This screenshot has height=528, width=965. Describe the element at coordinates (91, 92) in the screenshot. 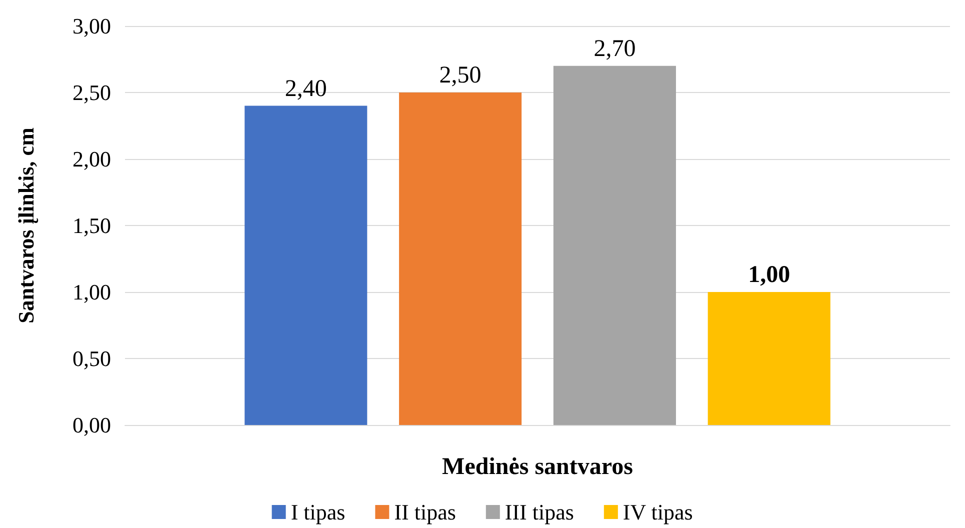

I see `y-tick-label: 2,50` at that location.